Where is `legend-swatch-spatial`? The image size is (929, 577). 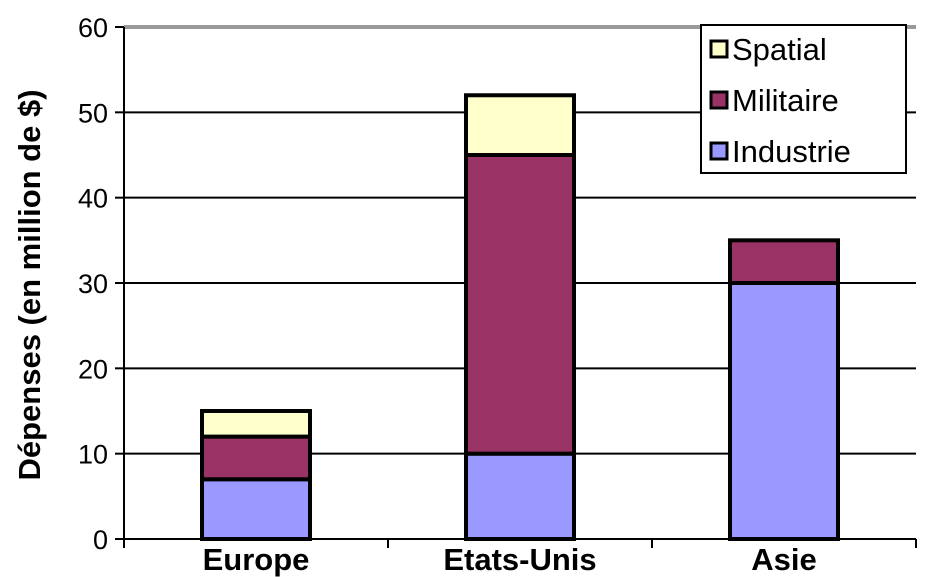
legend-swatch-spatial is located at coordinates (719, 49).